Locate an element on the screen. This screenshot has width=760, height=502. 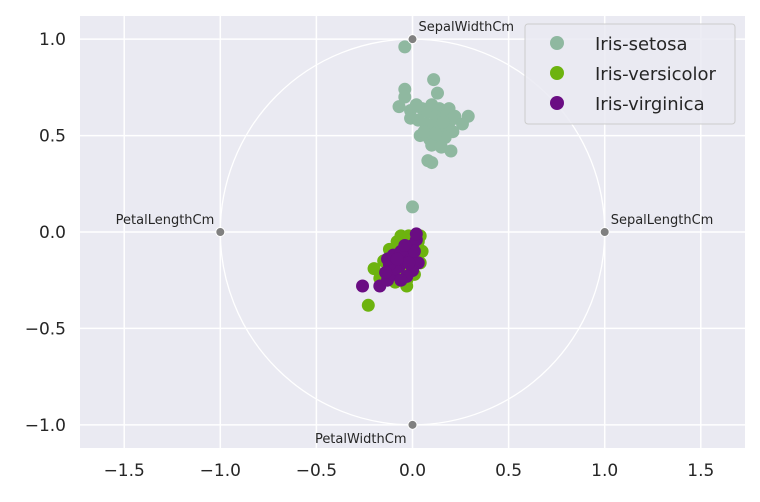
x-axis-ticks: −1.5 −1.0 −0.5 0.0 0.5 1.0 1.5 is located at coordinates (409, 471).